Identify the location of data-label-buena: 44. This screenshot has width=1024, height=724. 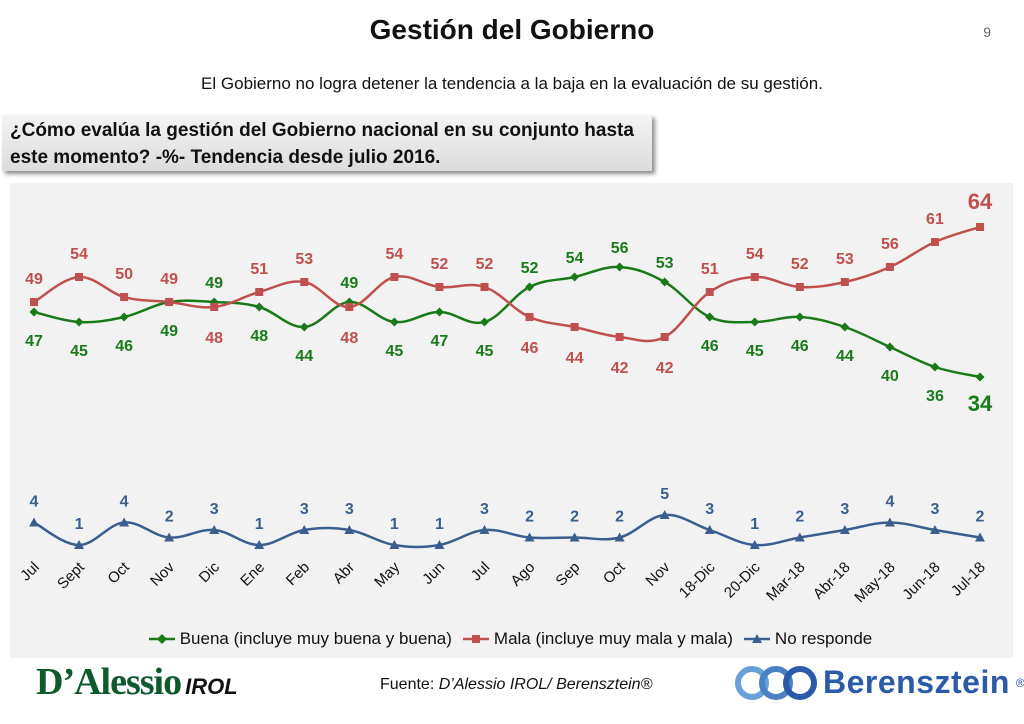
(304, 356).